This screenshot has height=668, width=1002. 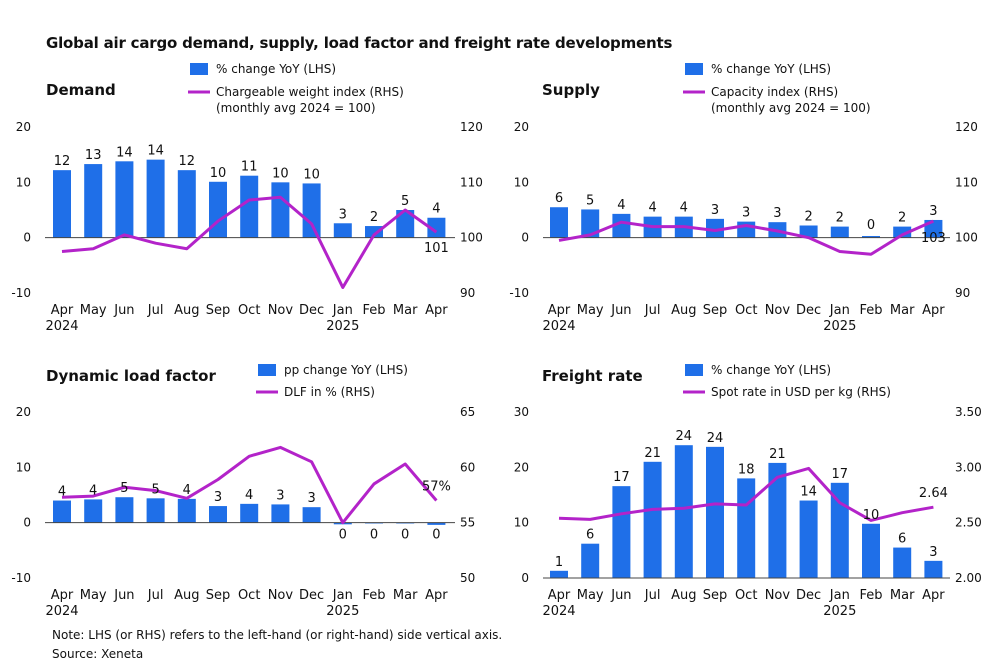 What do you see at coordinates (98, 654) in the screenshot?
I see `source-note: Source: Xeneta` at bounding box center [98, 654].